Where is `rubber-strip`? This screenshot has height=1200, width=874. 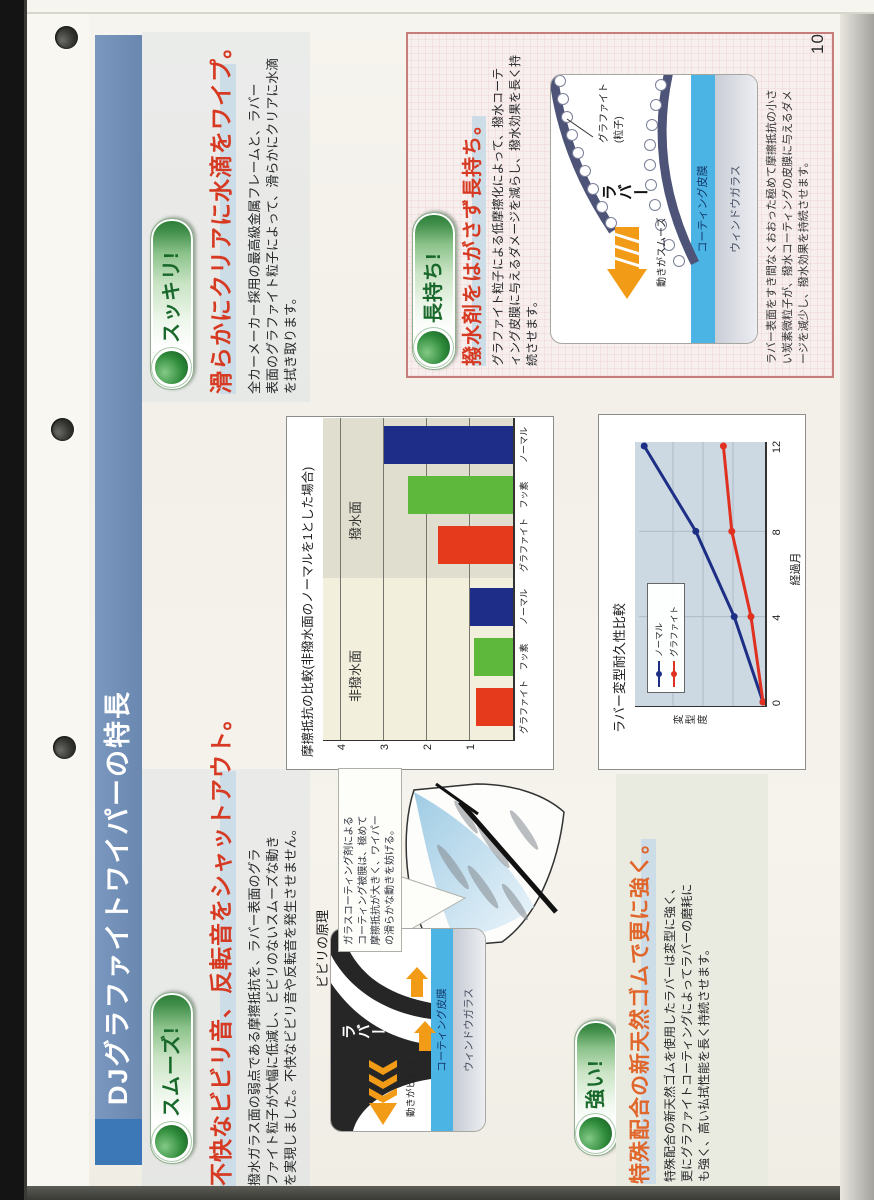 rubber-strip is located at coordinates (678, 170).